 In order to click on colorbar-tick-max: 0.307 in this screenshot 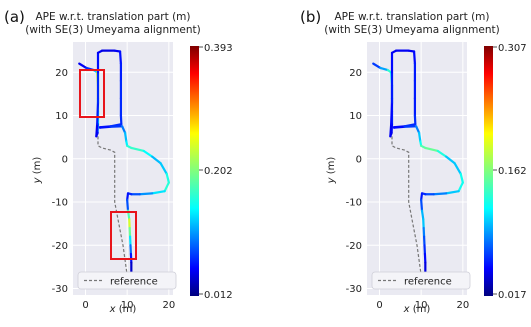, I will do `click(512, 48)`.